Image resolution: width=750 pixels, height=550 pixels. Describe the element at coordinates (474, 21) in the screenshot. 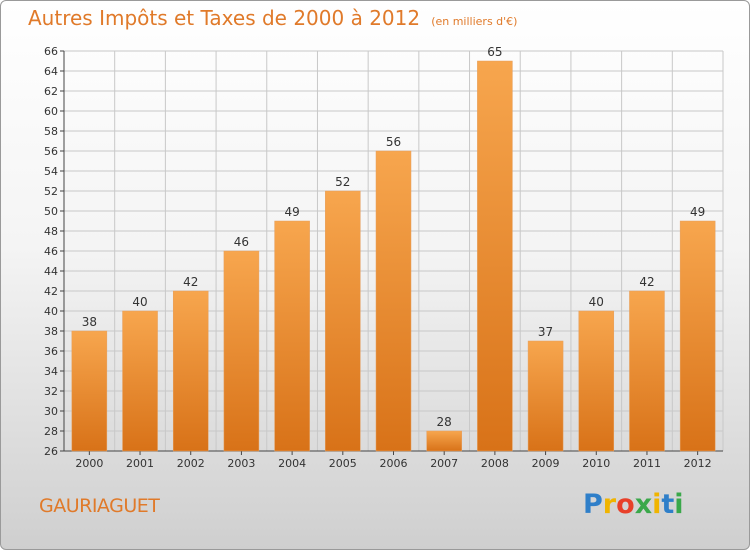

I see `chart-unit: (en milliers d'€)` at that location.